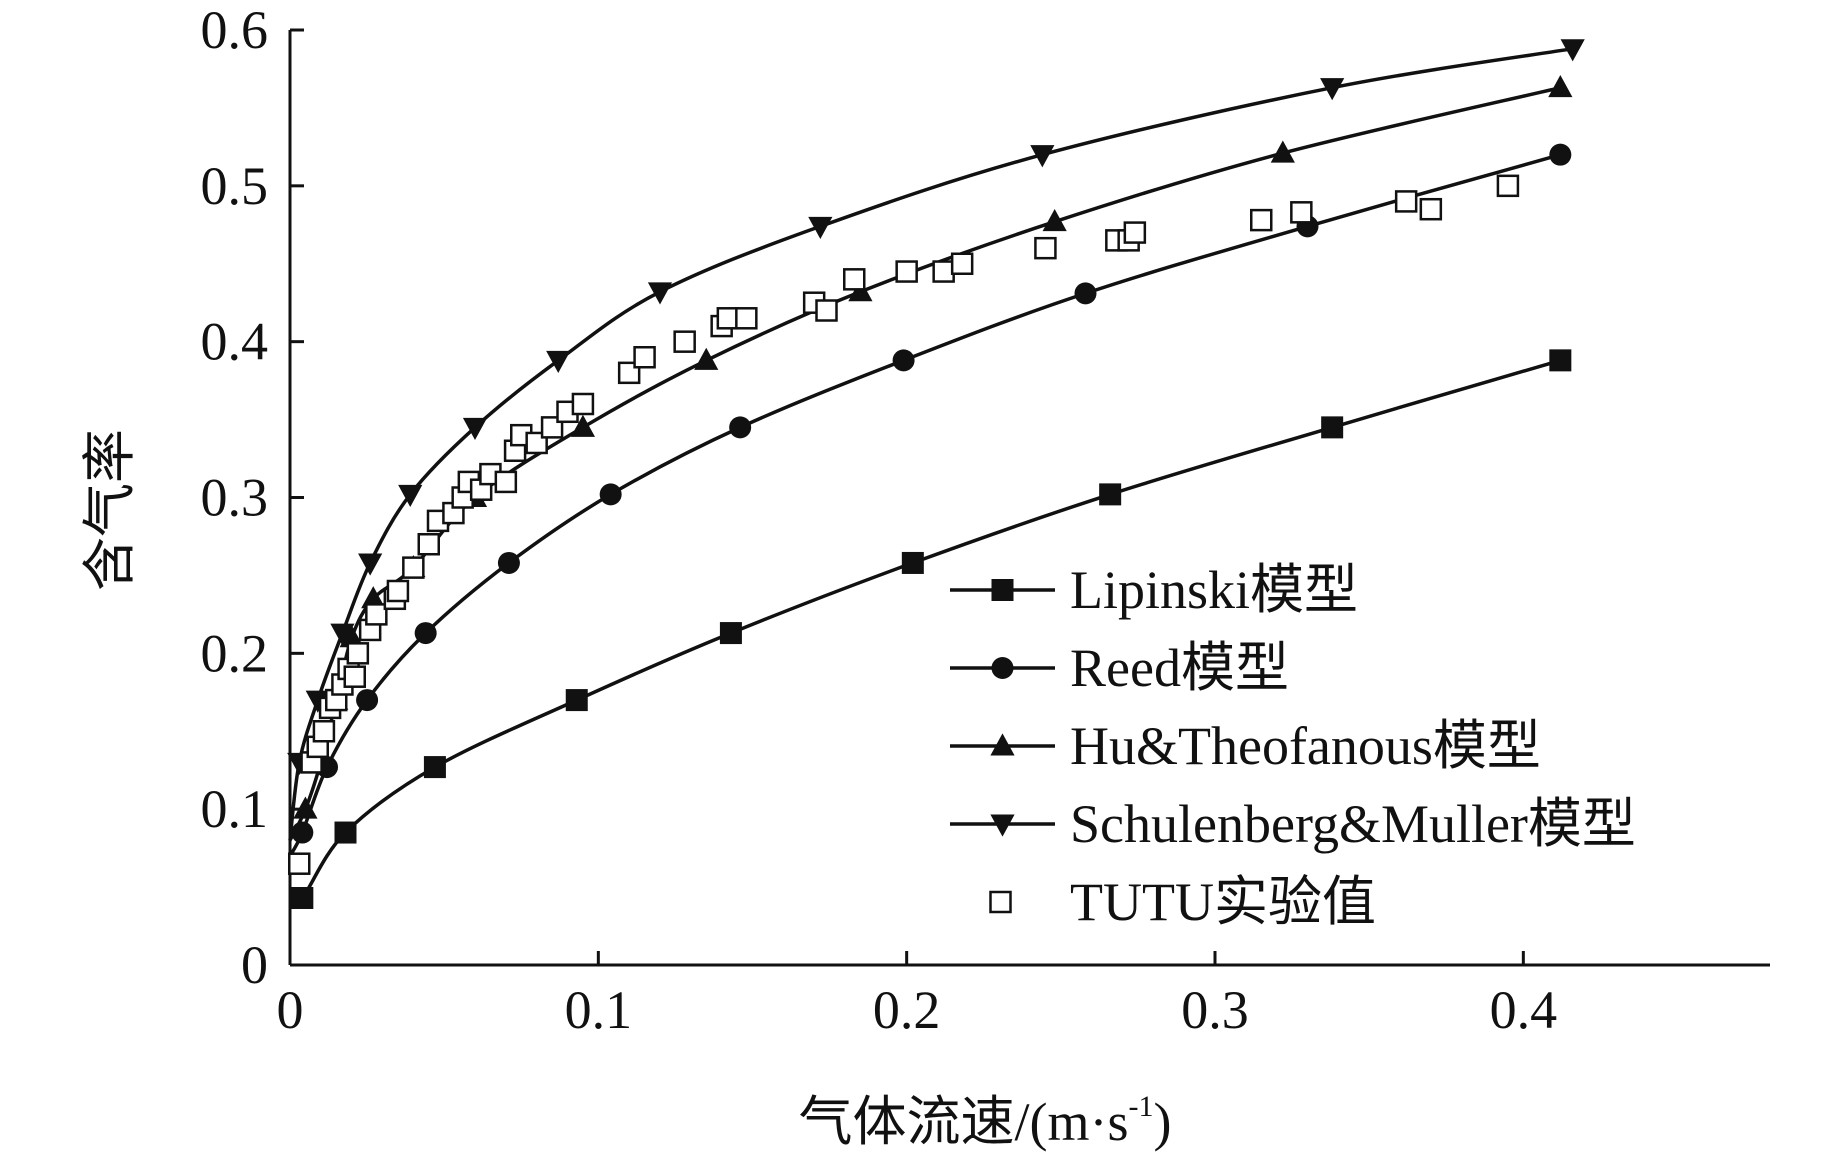 The width and height of the screenshot is (1843, 1157). What do you see at coordinates (235, 30) in the screenshot?
I see `y-tick-label: 0.6` at bounding box center [235, 30].